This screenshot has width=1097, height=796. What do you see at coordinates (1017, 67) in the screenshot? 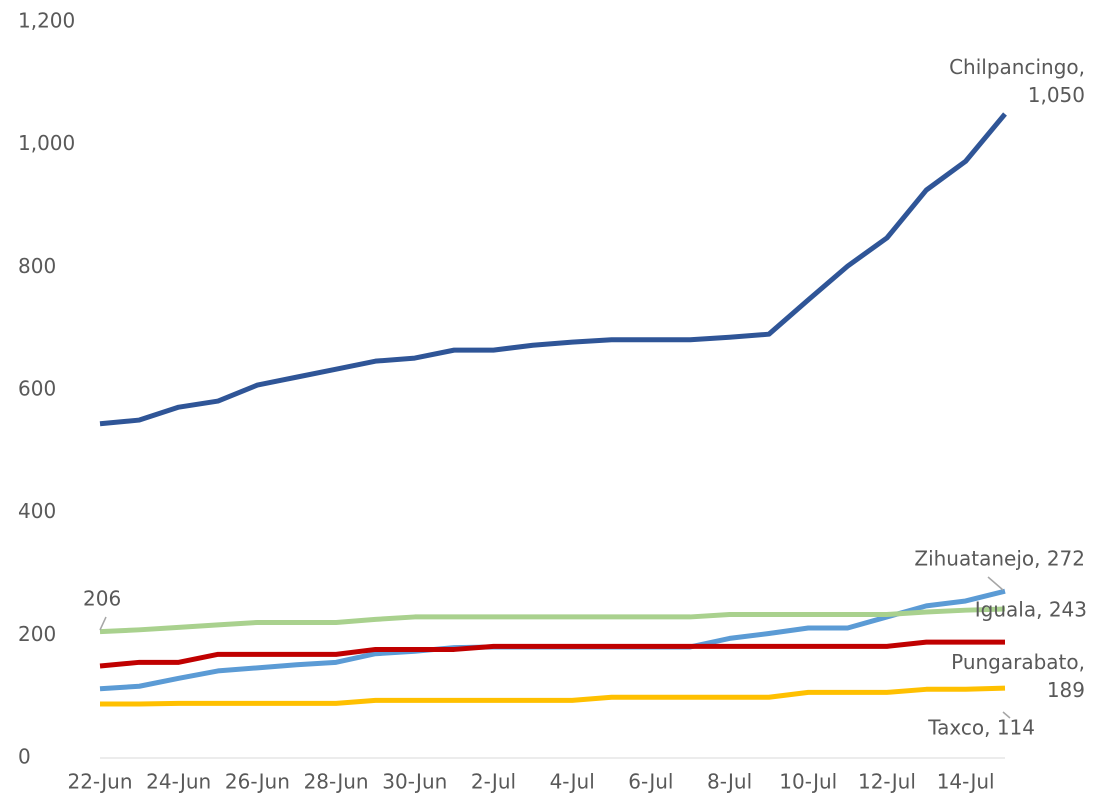
I see `data-label-line: Chilpancingo,` at bounding box center [1017, 67].